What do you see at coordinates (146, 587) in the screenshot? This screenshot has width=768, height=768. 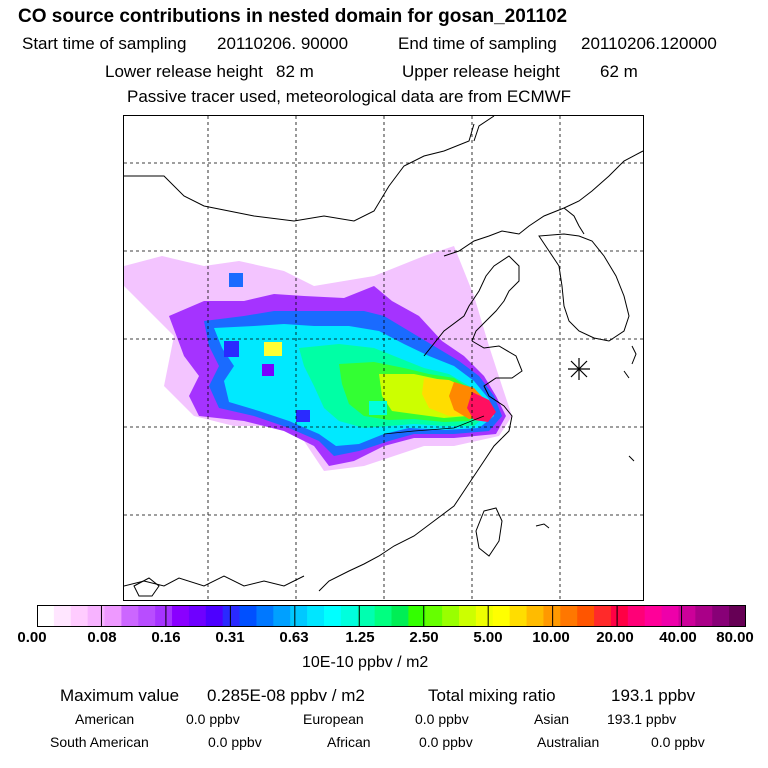 I see `hainan` at bounding box center [146, 587].